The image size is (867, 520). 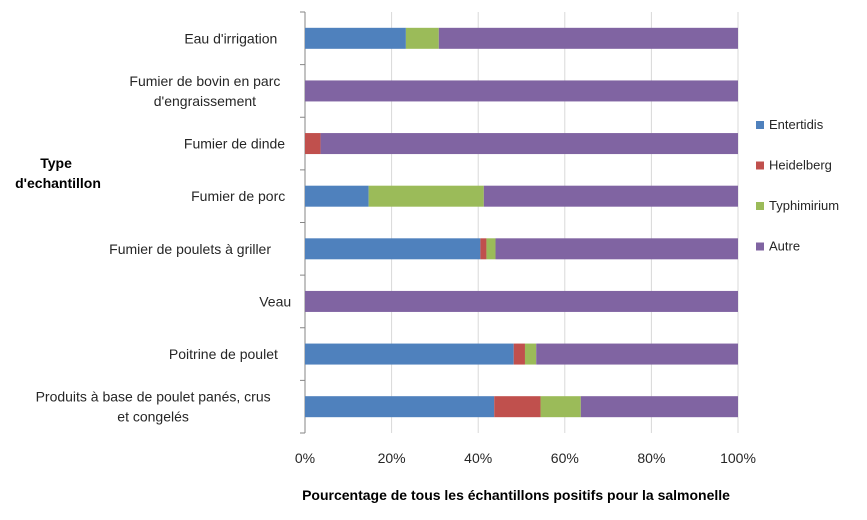 I want to click on y-axis-title-line-2: d'echantillon, so click(x=58, y=183).